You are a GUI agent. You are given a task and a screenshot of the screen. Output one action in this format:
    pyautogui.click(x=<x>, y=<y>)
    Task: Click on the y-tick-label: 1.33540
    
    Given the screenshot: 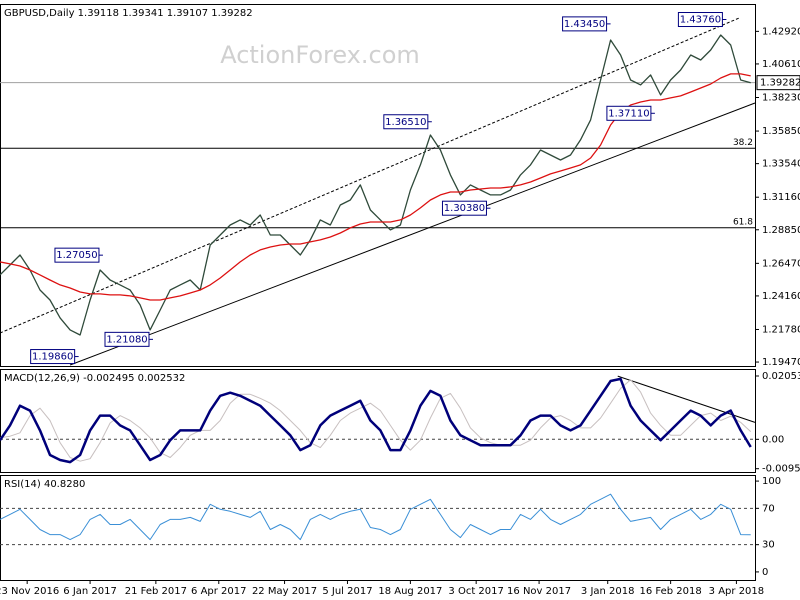 What is the action you would take?
    pyautogui.click(x=781, y=164)
    